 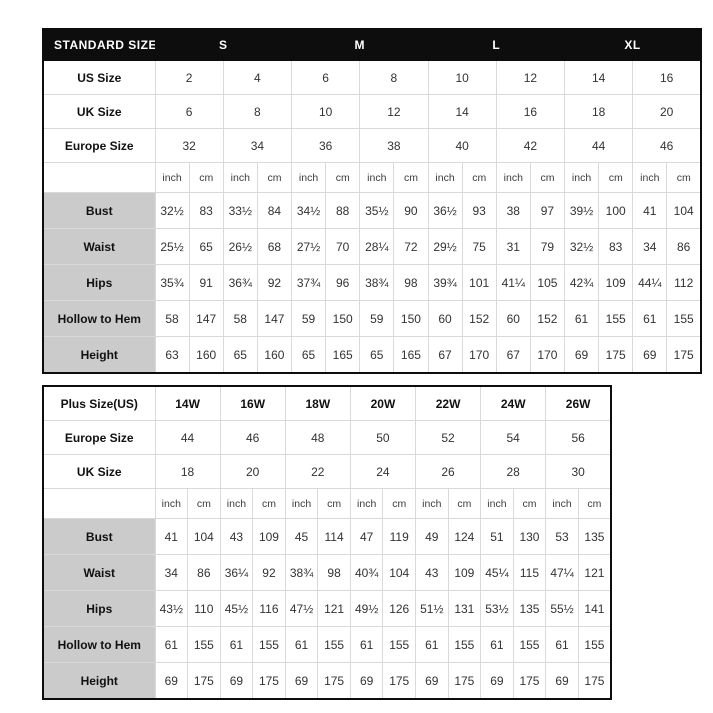 I want to click on measure-value: 25½, so click(x=172, y=246).